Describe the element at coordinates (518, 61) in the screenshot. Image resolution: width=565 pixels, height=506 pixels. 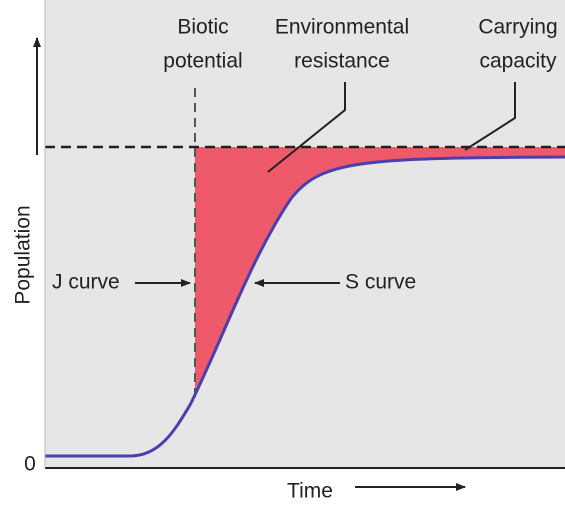
I see `label: capacity` at that location.